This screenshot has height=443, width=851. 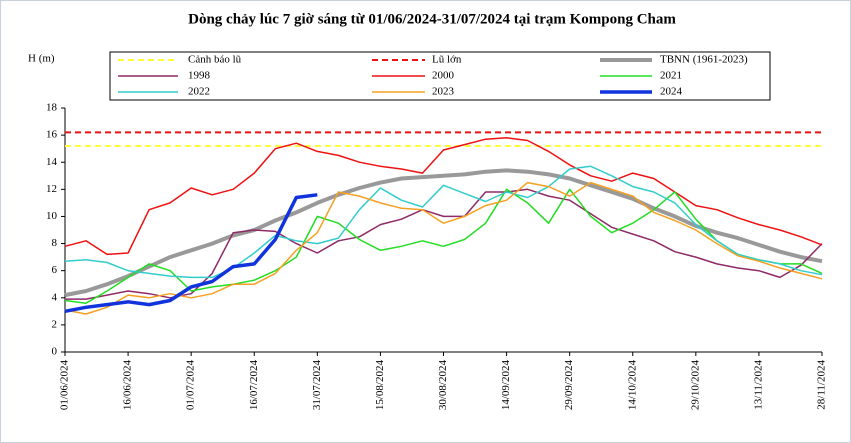 What do you see at coordinates (447, 60) in the screenshot?
I see `legend-label: Lũ lớn` at bounding box center [447, 60].